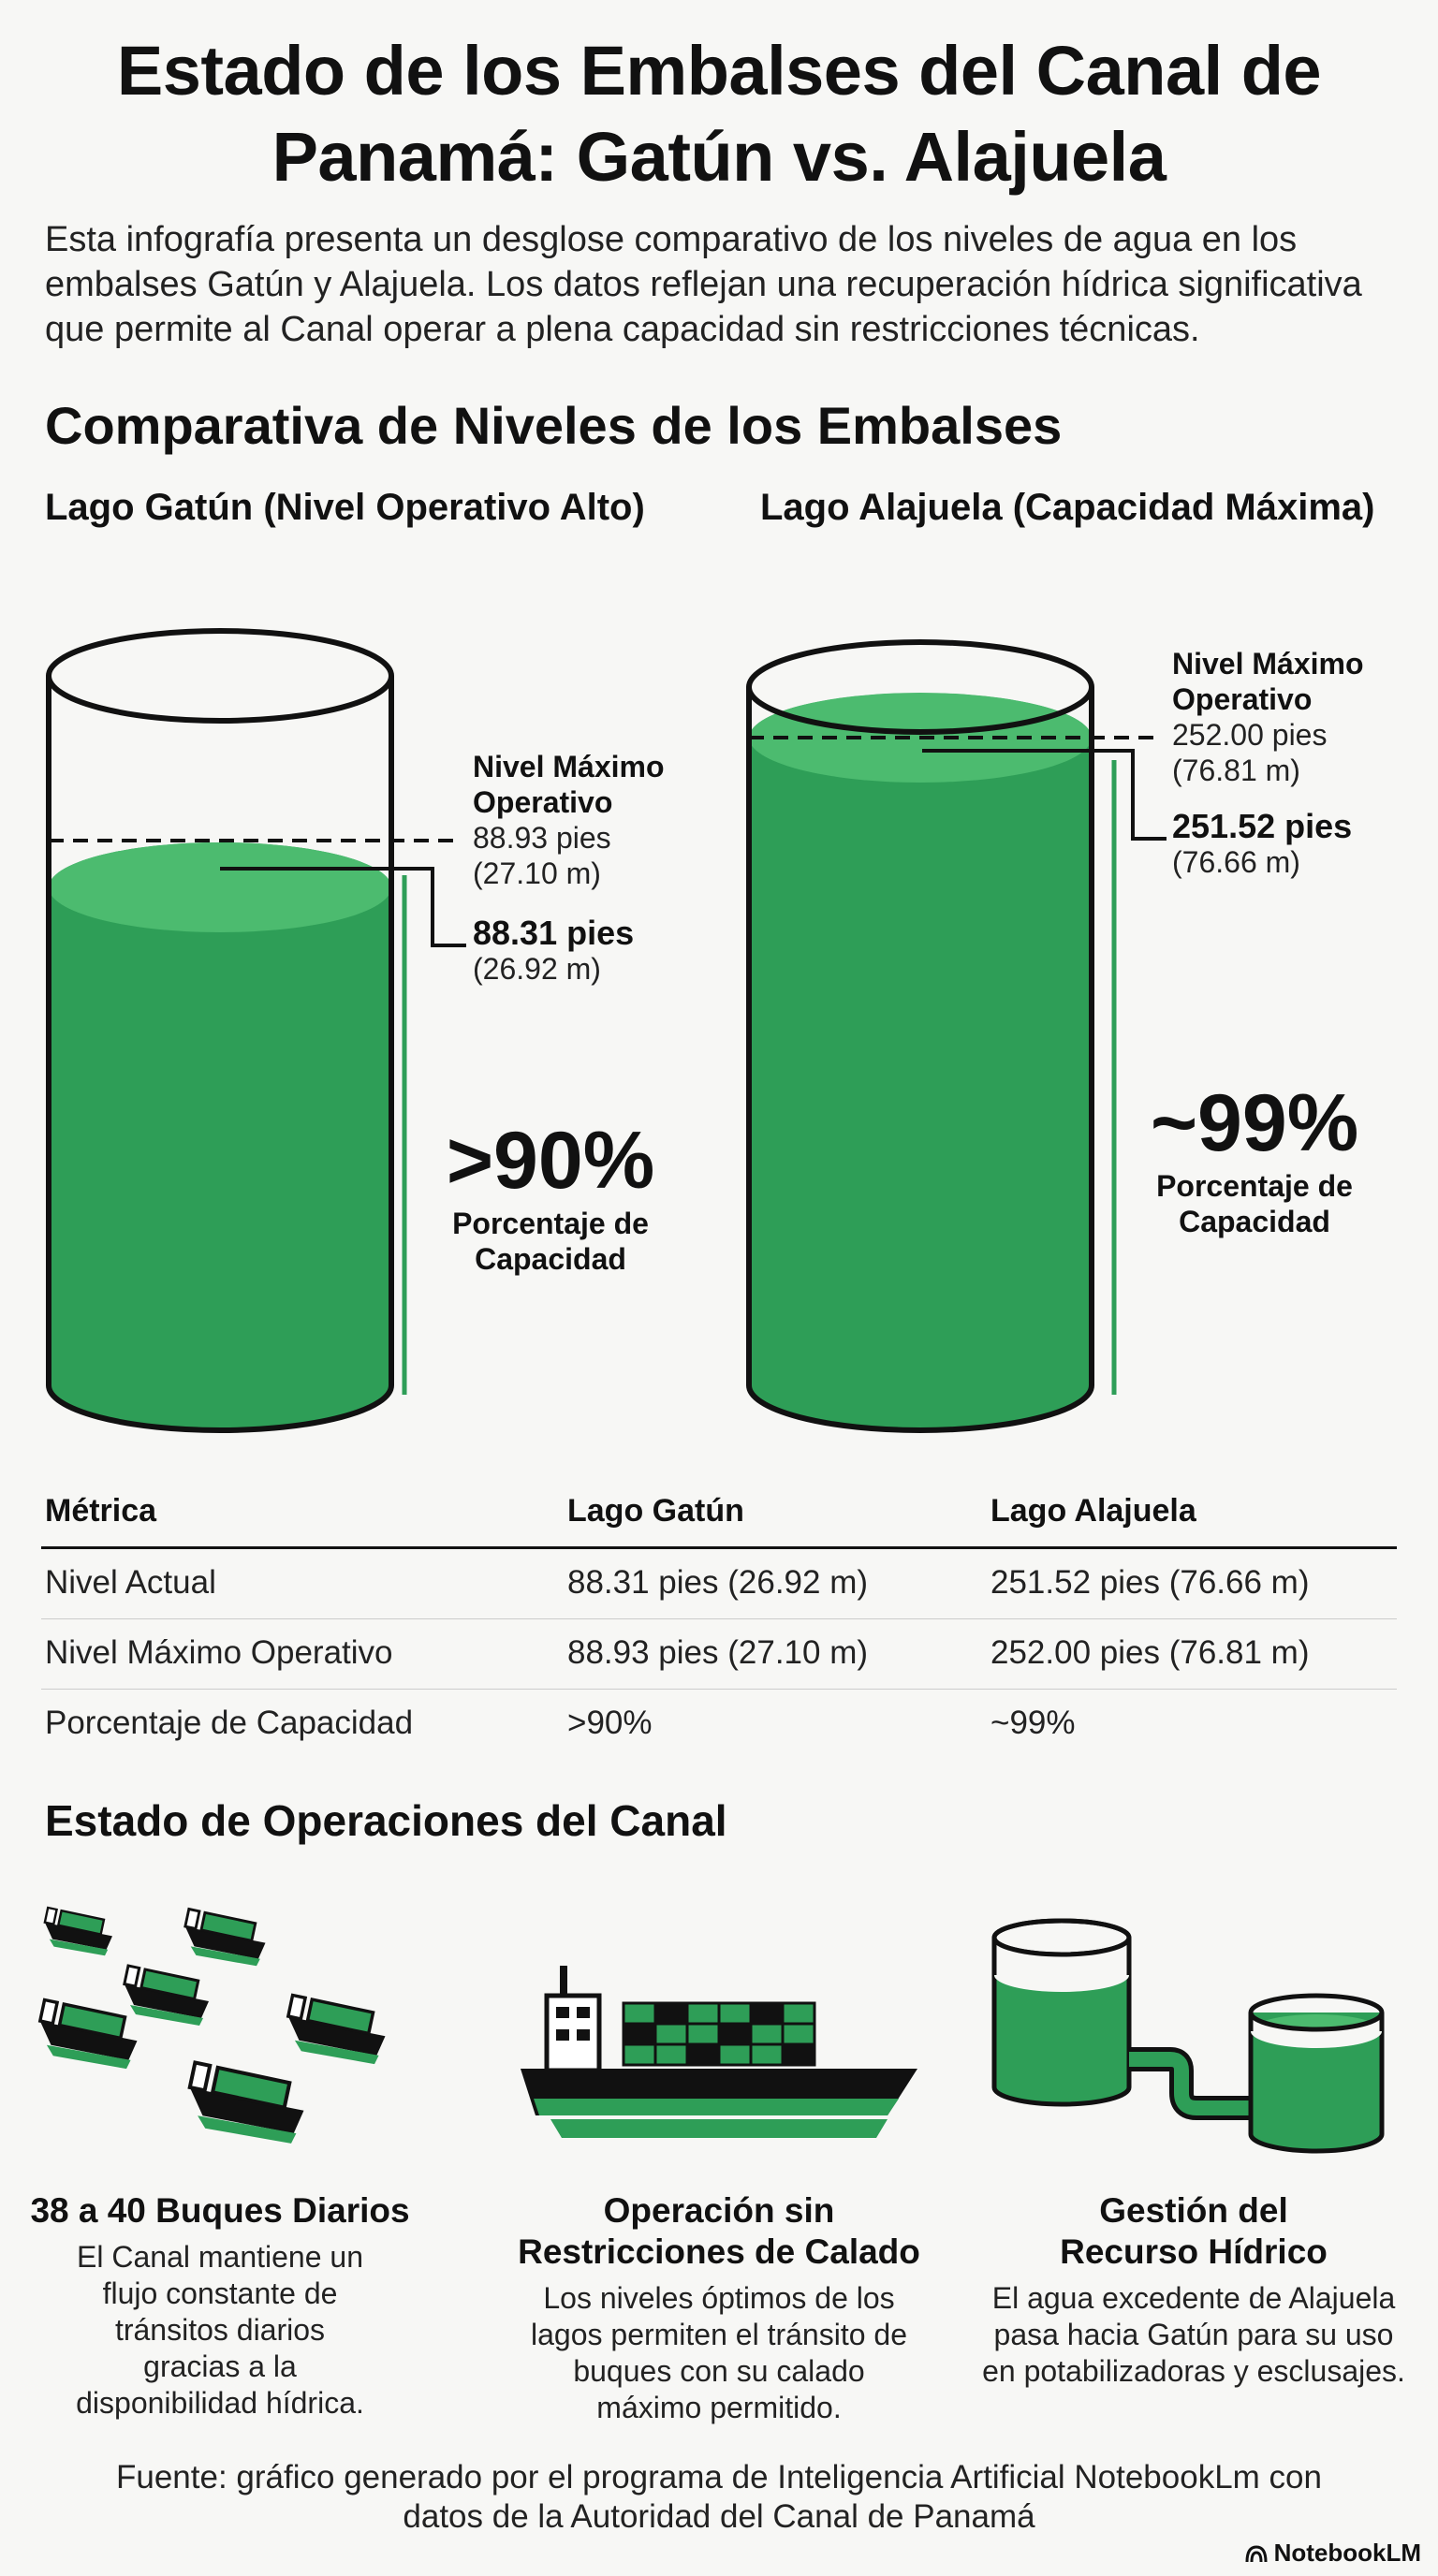  What do you see at coordinates (1254, 1123) in the screenshot?
I see `alajuela-pct: ~99%` at bounding box center [1254, 1123].